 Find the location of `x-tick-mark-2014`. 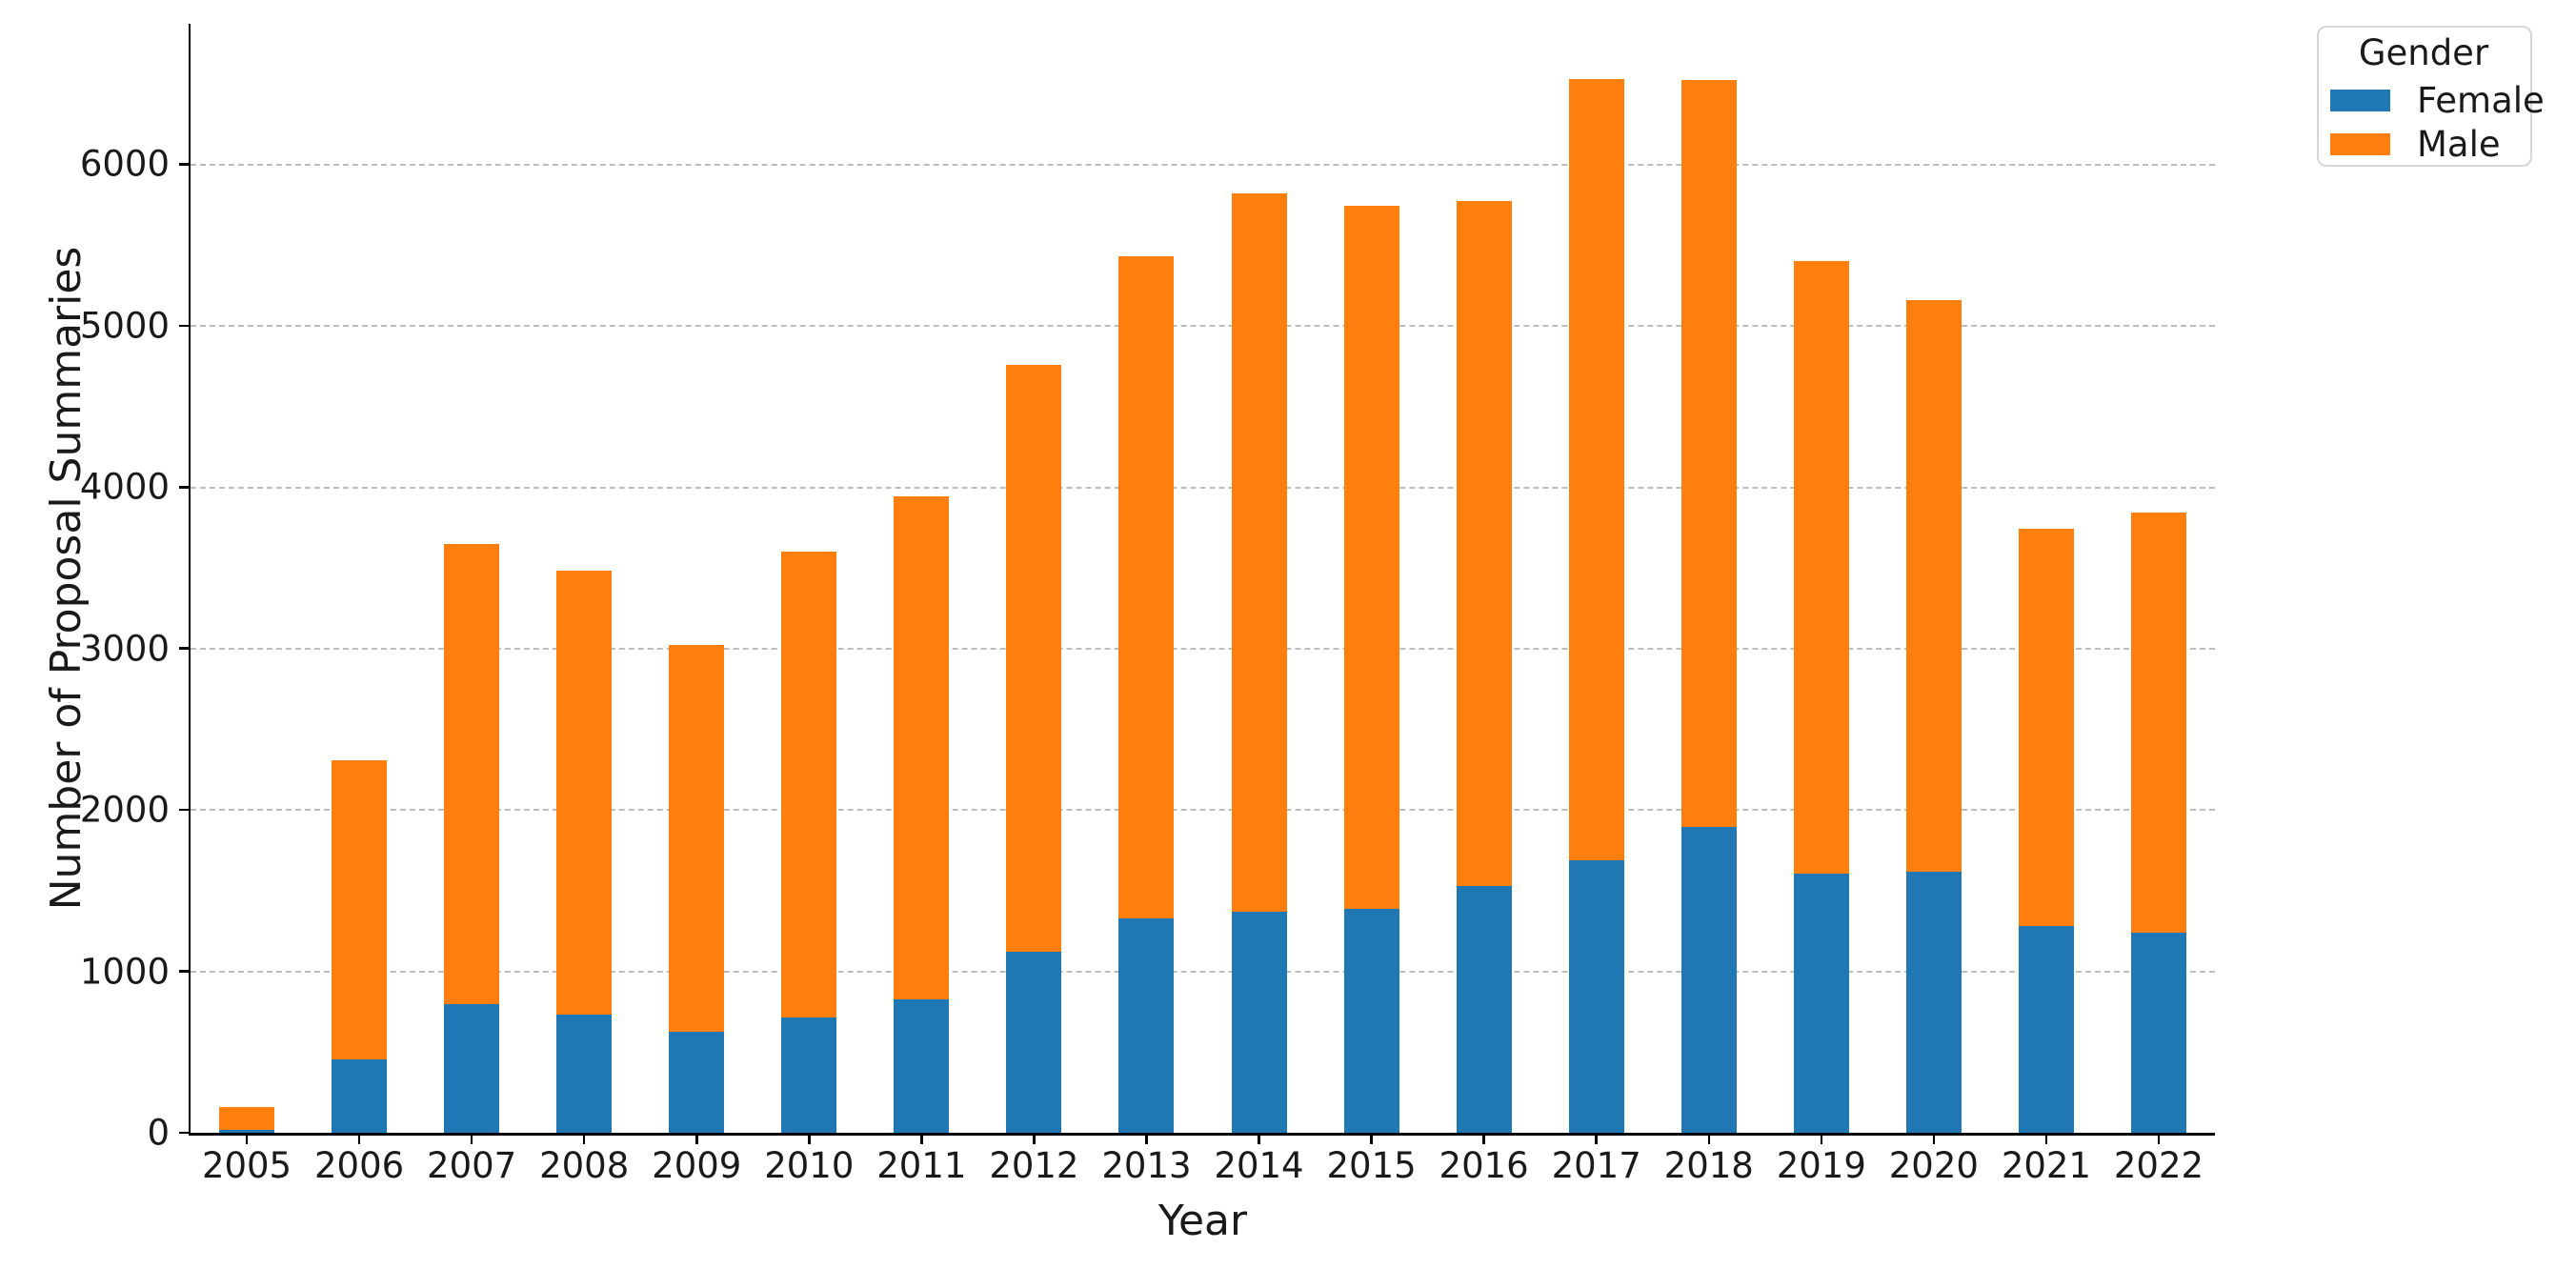

x-tick-mark-2014 is located at coordinates (1259, 1138).